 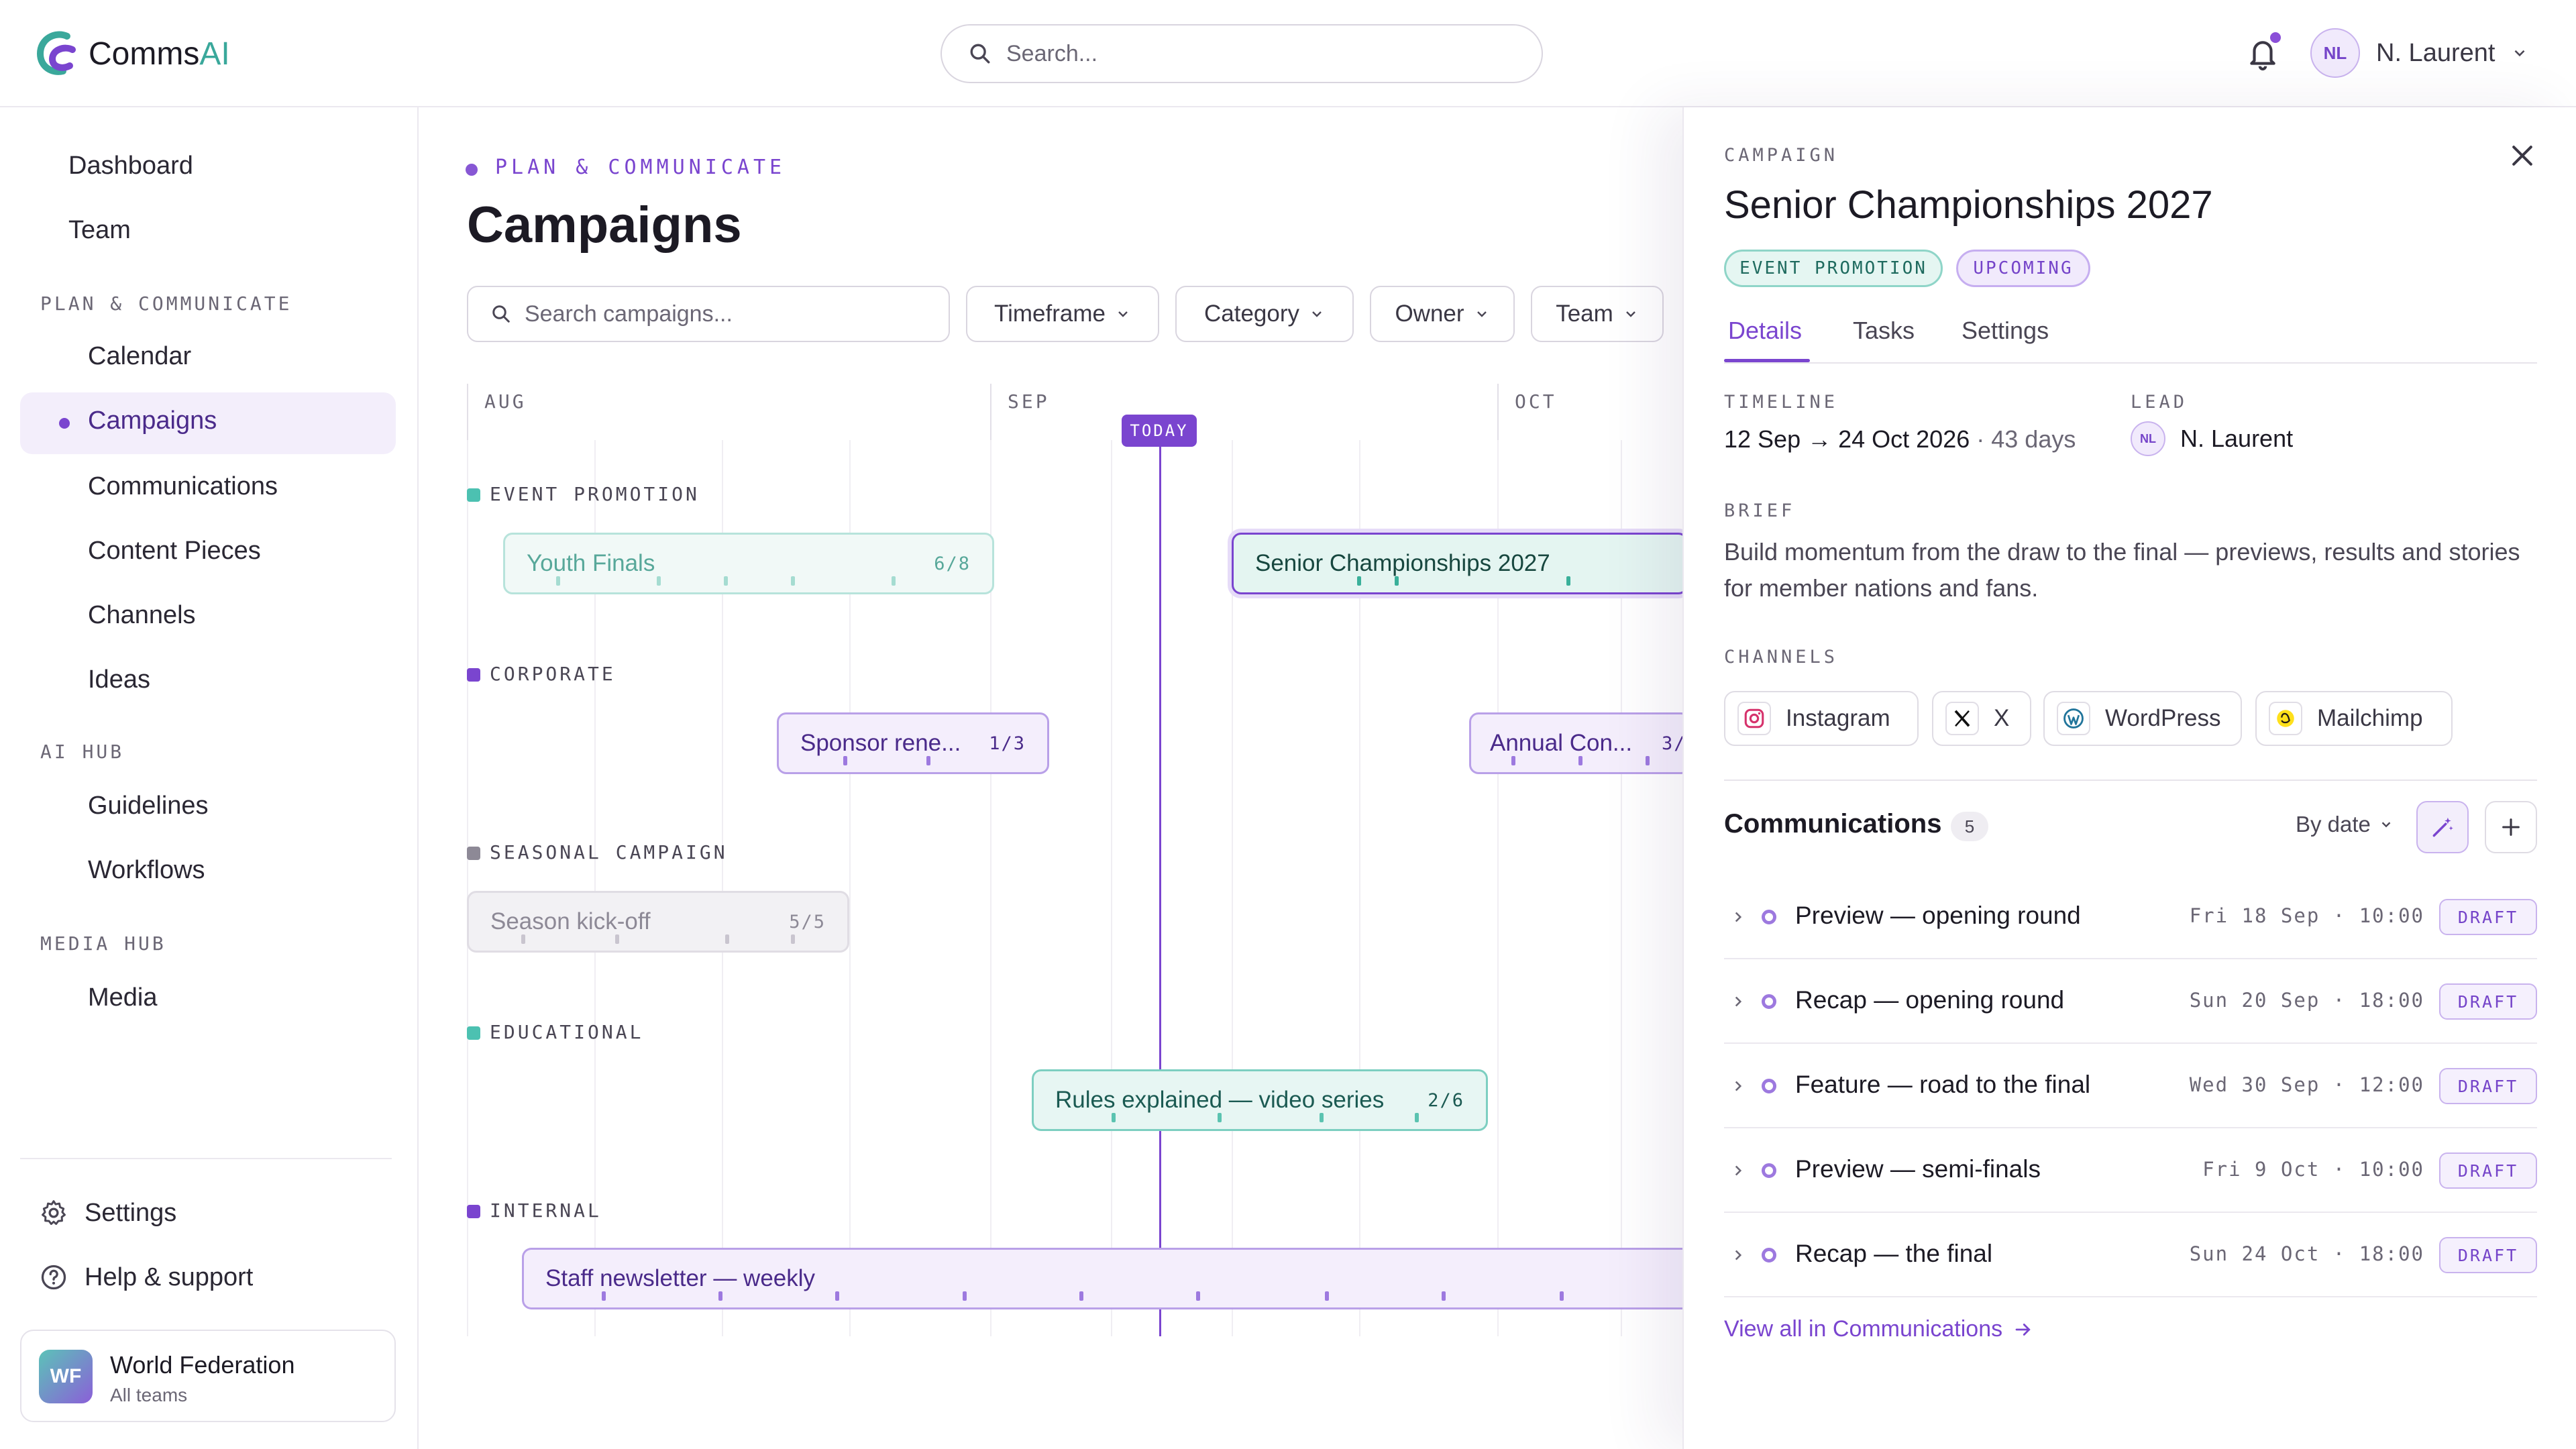 I want to click on channel-x: X, so click(x=1981, y=718).